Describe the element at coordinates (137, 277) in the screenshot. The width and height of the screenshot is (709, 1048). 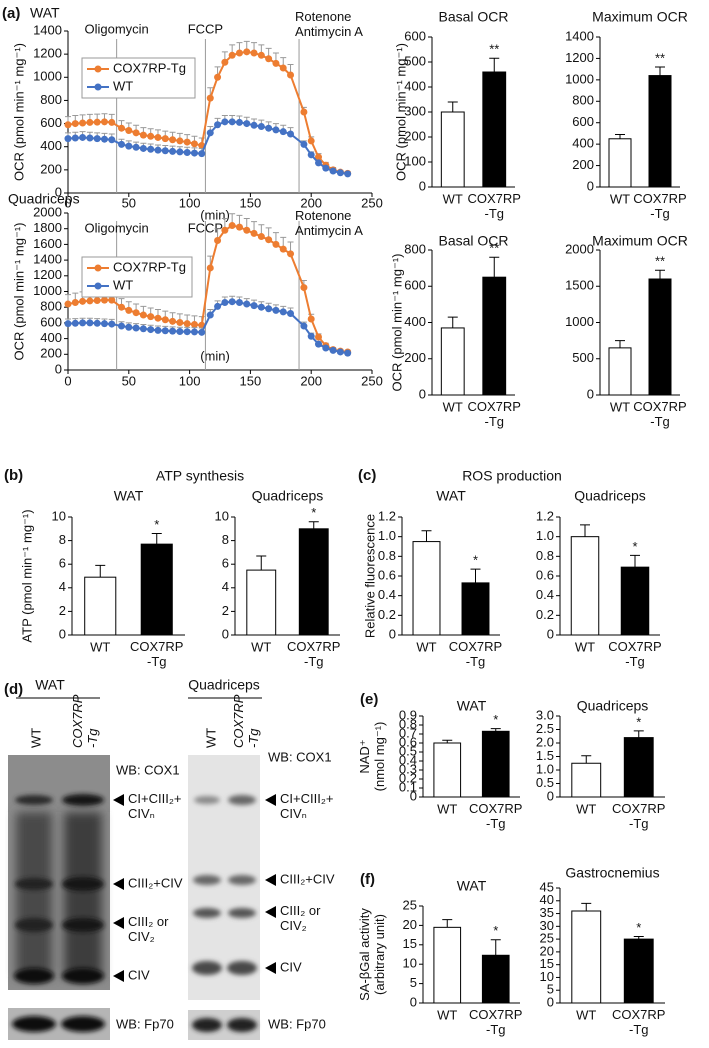
I see `legend` at that location.